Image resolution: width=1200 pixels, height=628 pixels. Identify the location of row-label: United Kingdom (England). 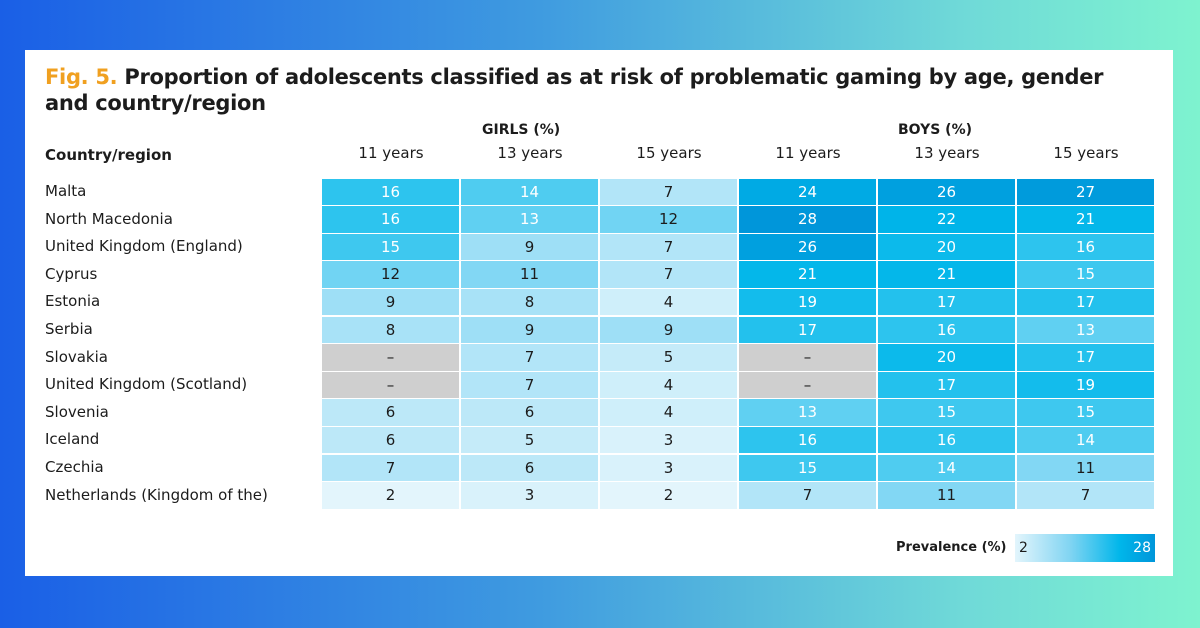
(144, 246).